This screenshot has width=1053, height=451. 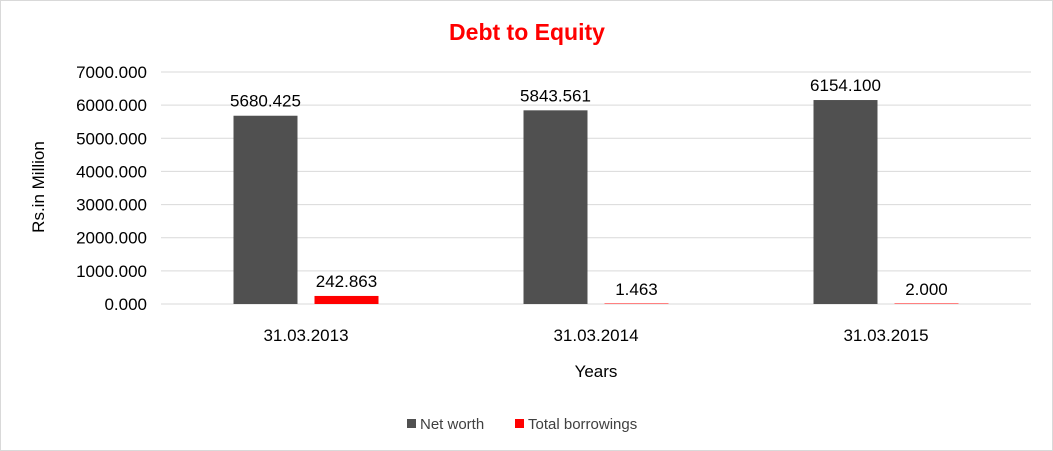 What do you see at coordinates (111, 205) in the screenshot?
I see `y-tick-label: 3000.000` at bounding box center [111, 205].